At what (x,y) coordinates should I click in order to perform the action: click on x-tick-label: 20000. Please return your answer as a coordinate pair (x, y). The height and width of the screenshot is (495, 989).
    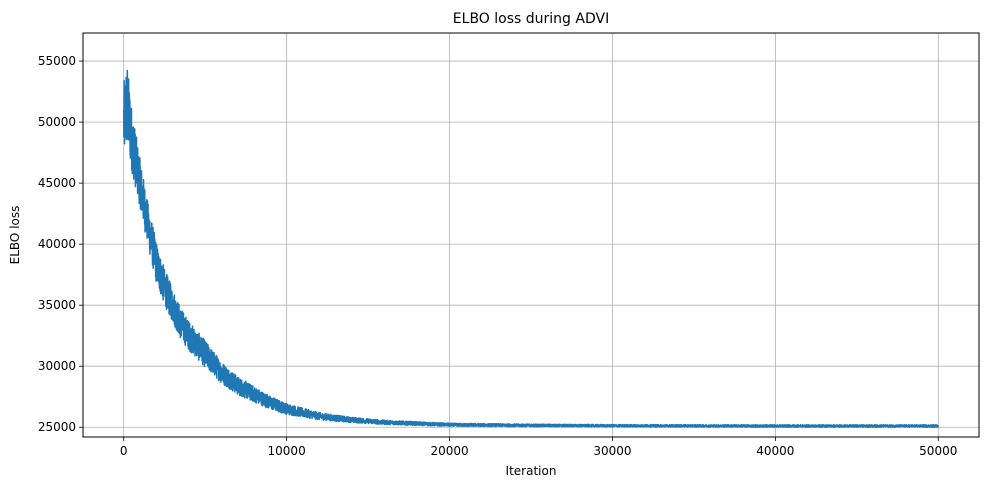
    Looking at the image, I should click on (449, 451).